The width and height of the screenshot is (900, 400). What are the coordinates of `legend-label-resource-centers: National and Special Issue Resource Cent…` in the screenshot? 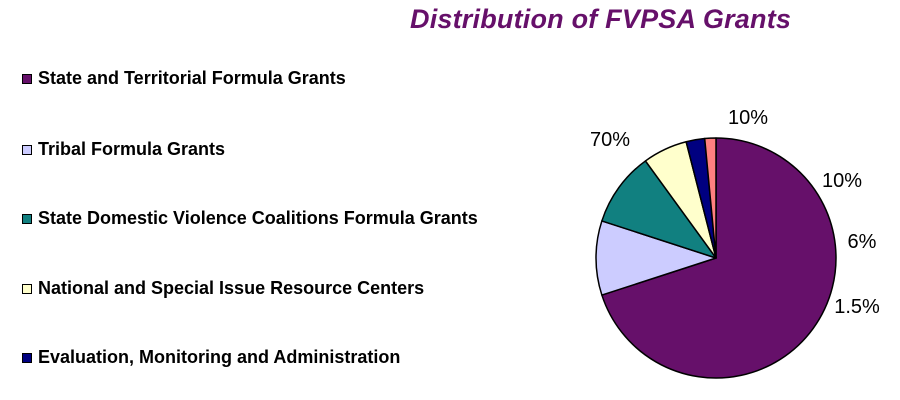 It's located at (231, 288).